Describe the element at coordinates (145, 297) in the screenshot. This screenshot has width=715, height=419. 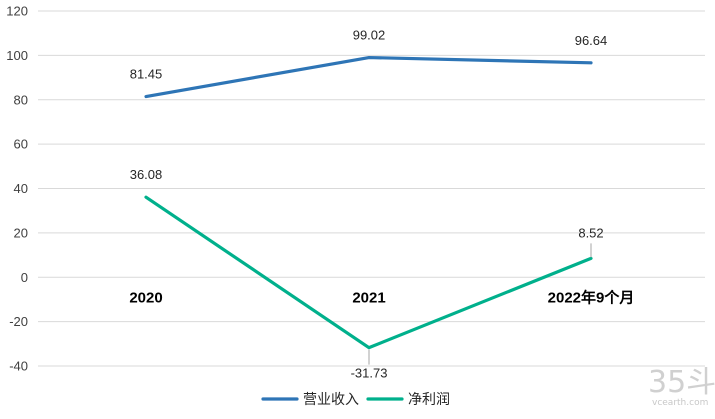
I see `x-category-label: 2020` at that location.